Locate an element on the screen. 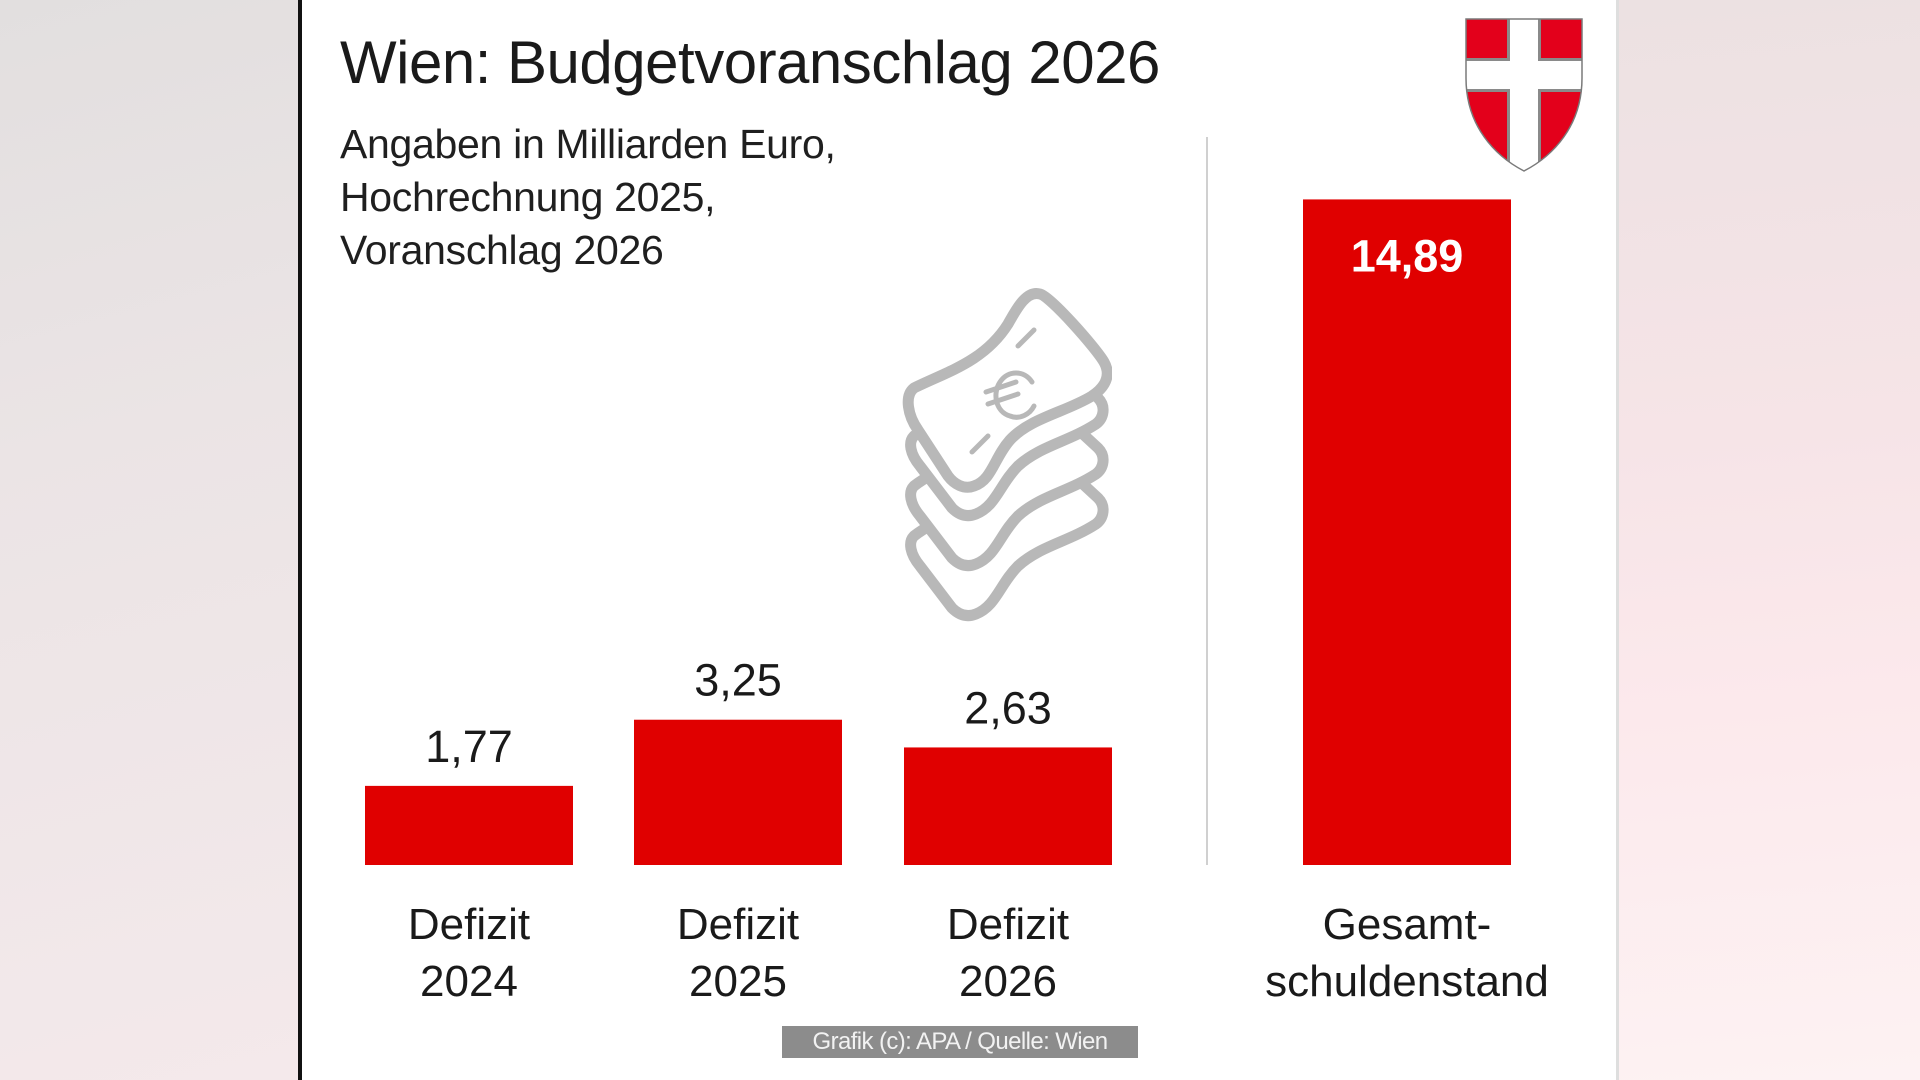 The width and height of the screenshot is (1920, 1080). category-label: 2024 is located at coordinates (469, 981).